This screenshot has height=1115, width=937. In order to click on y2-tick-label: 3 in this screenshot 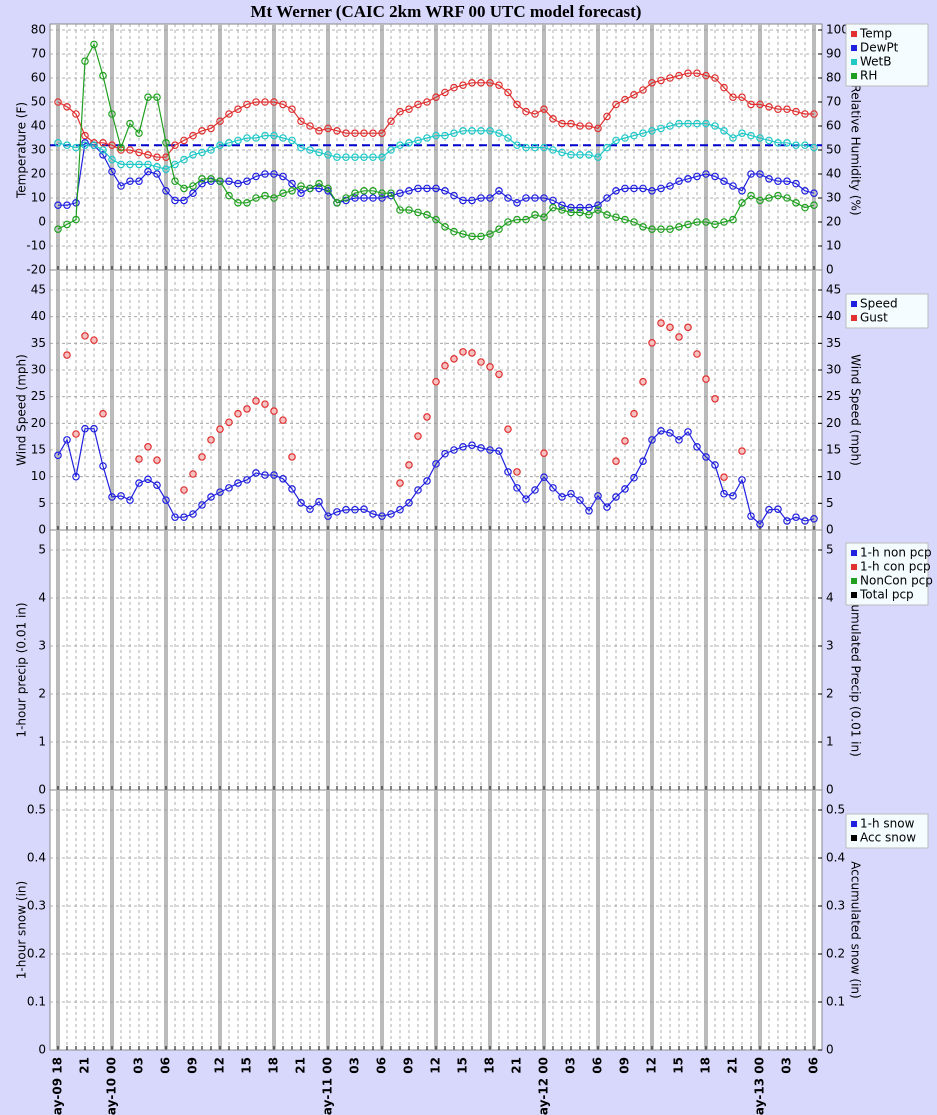, I will do `click(830, 646)`.